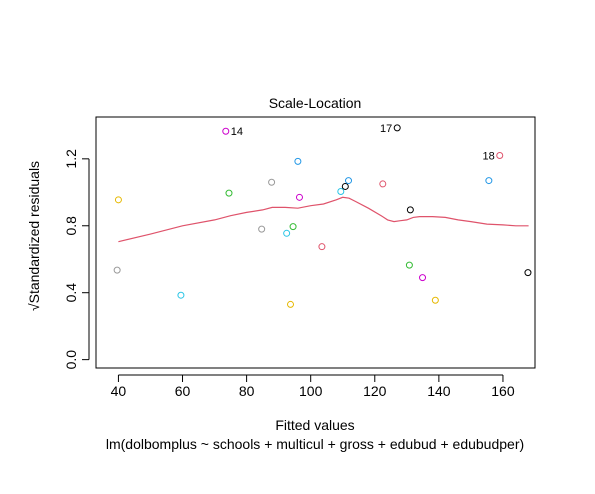 This screenshot has width=595, height=494. What do you see at coordinates (386, 129) in the screenshot?
I see `point-label: 17` at bounding box center [386, 129].